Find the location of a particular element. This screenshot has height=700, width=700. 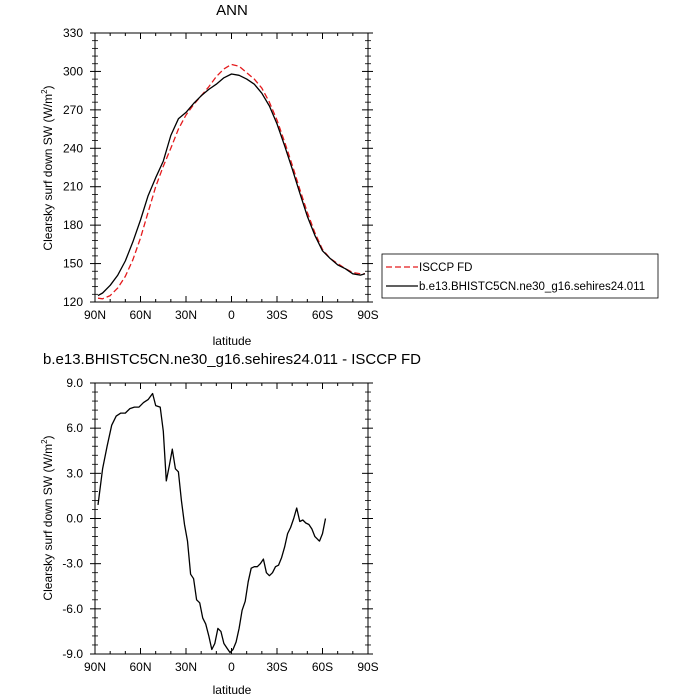

bottom-y-tick-label: -6.0 is located at coordinates (72, 609).